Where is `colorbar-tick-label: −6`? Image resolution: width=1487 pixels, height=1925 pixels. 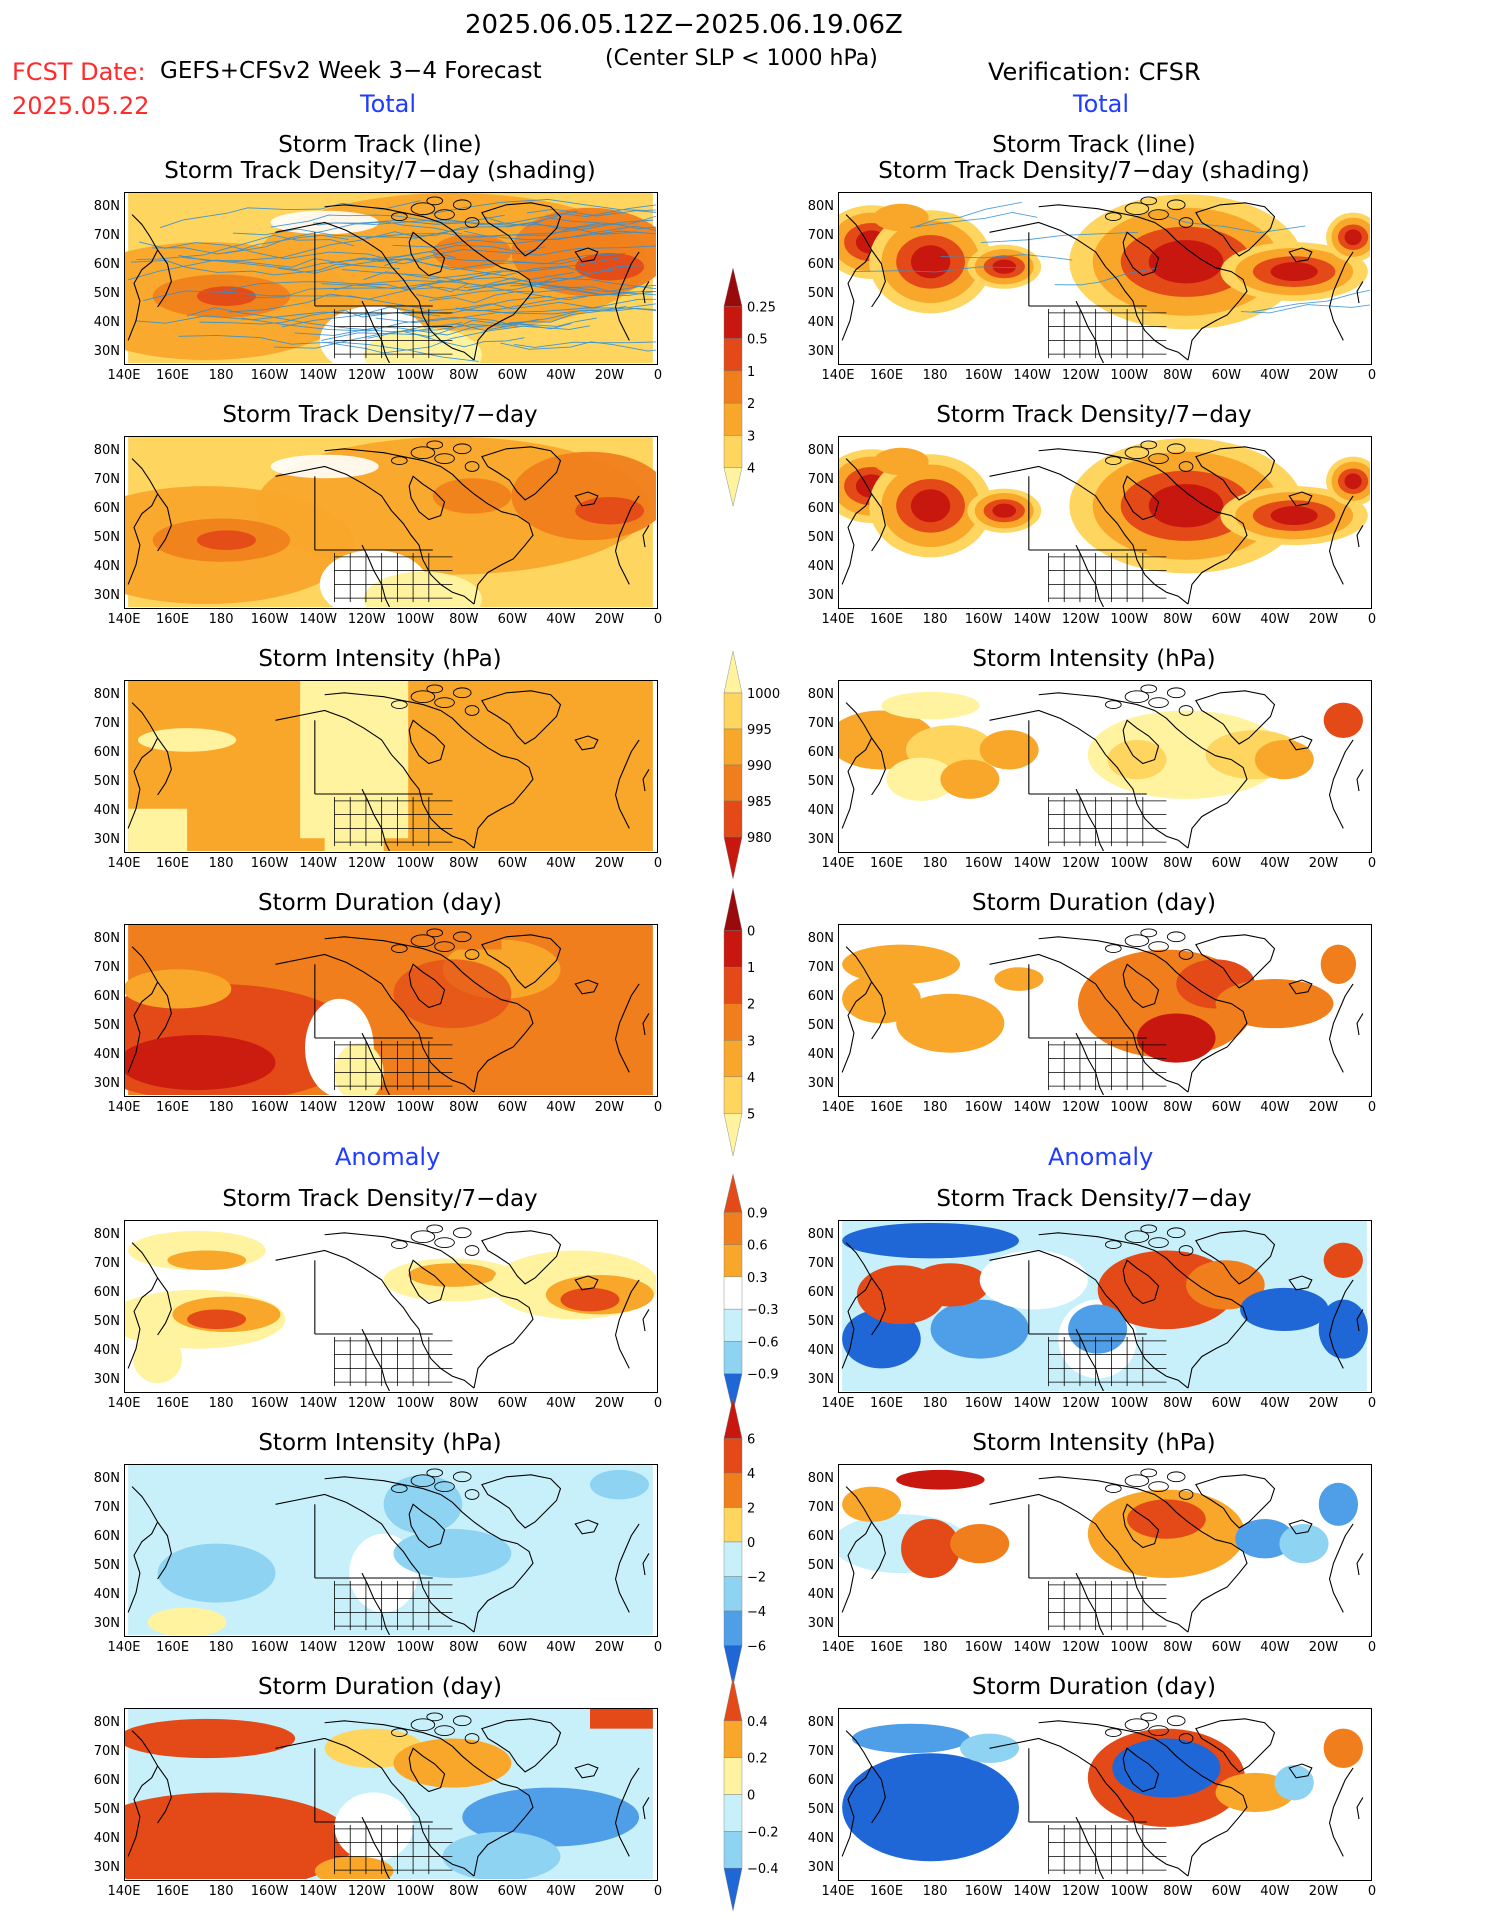
colorbar-tick-label: −6 is located at coordinates (756, 1647).